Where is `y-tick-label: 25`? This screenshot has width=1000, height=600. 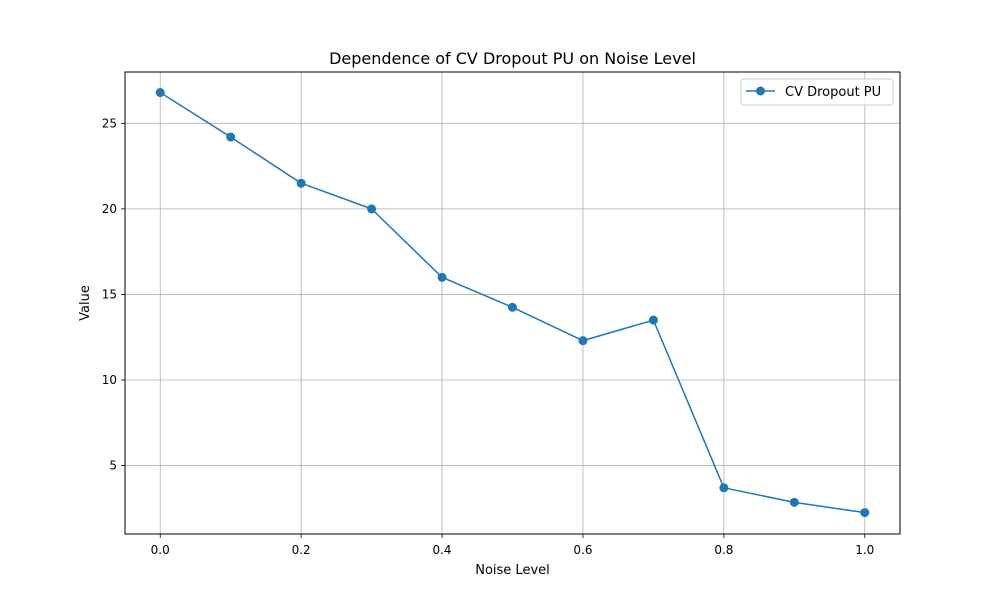 y-tick-label: 25 is located at coordinates (109, 123).